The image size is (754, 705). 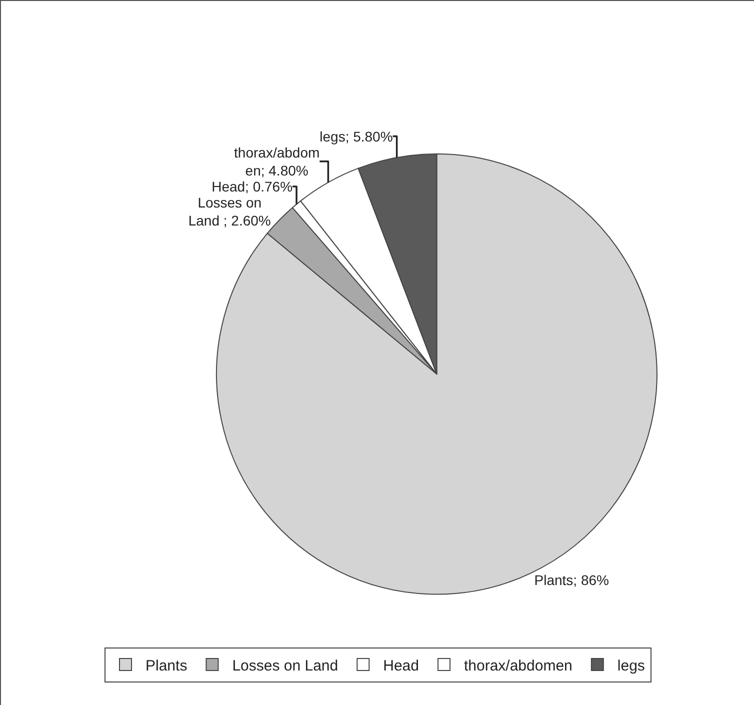 I want to click on data-label: Losses on Land ; 2.60%, so click(x=229, y=211).